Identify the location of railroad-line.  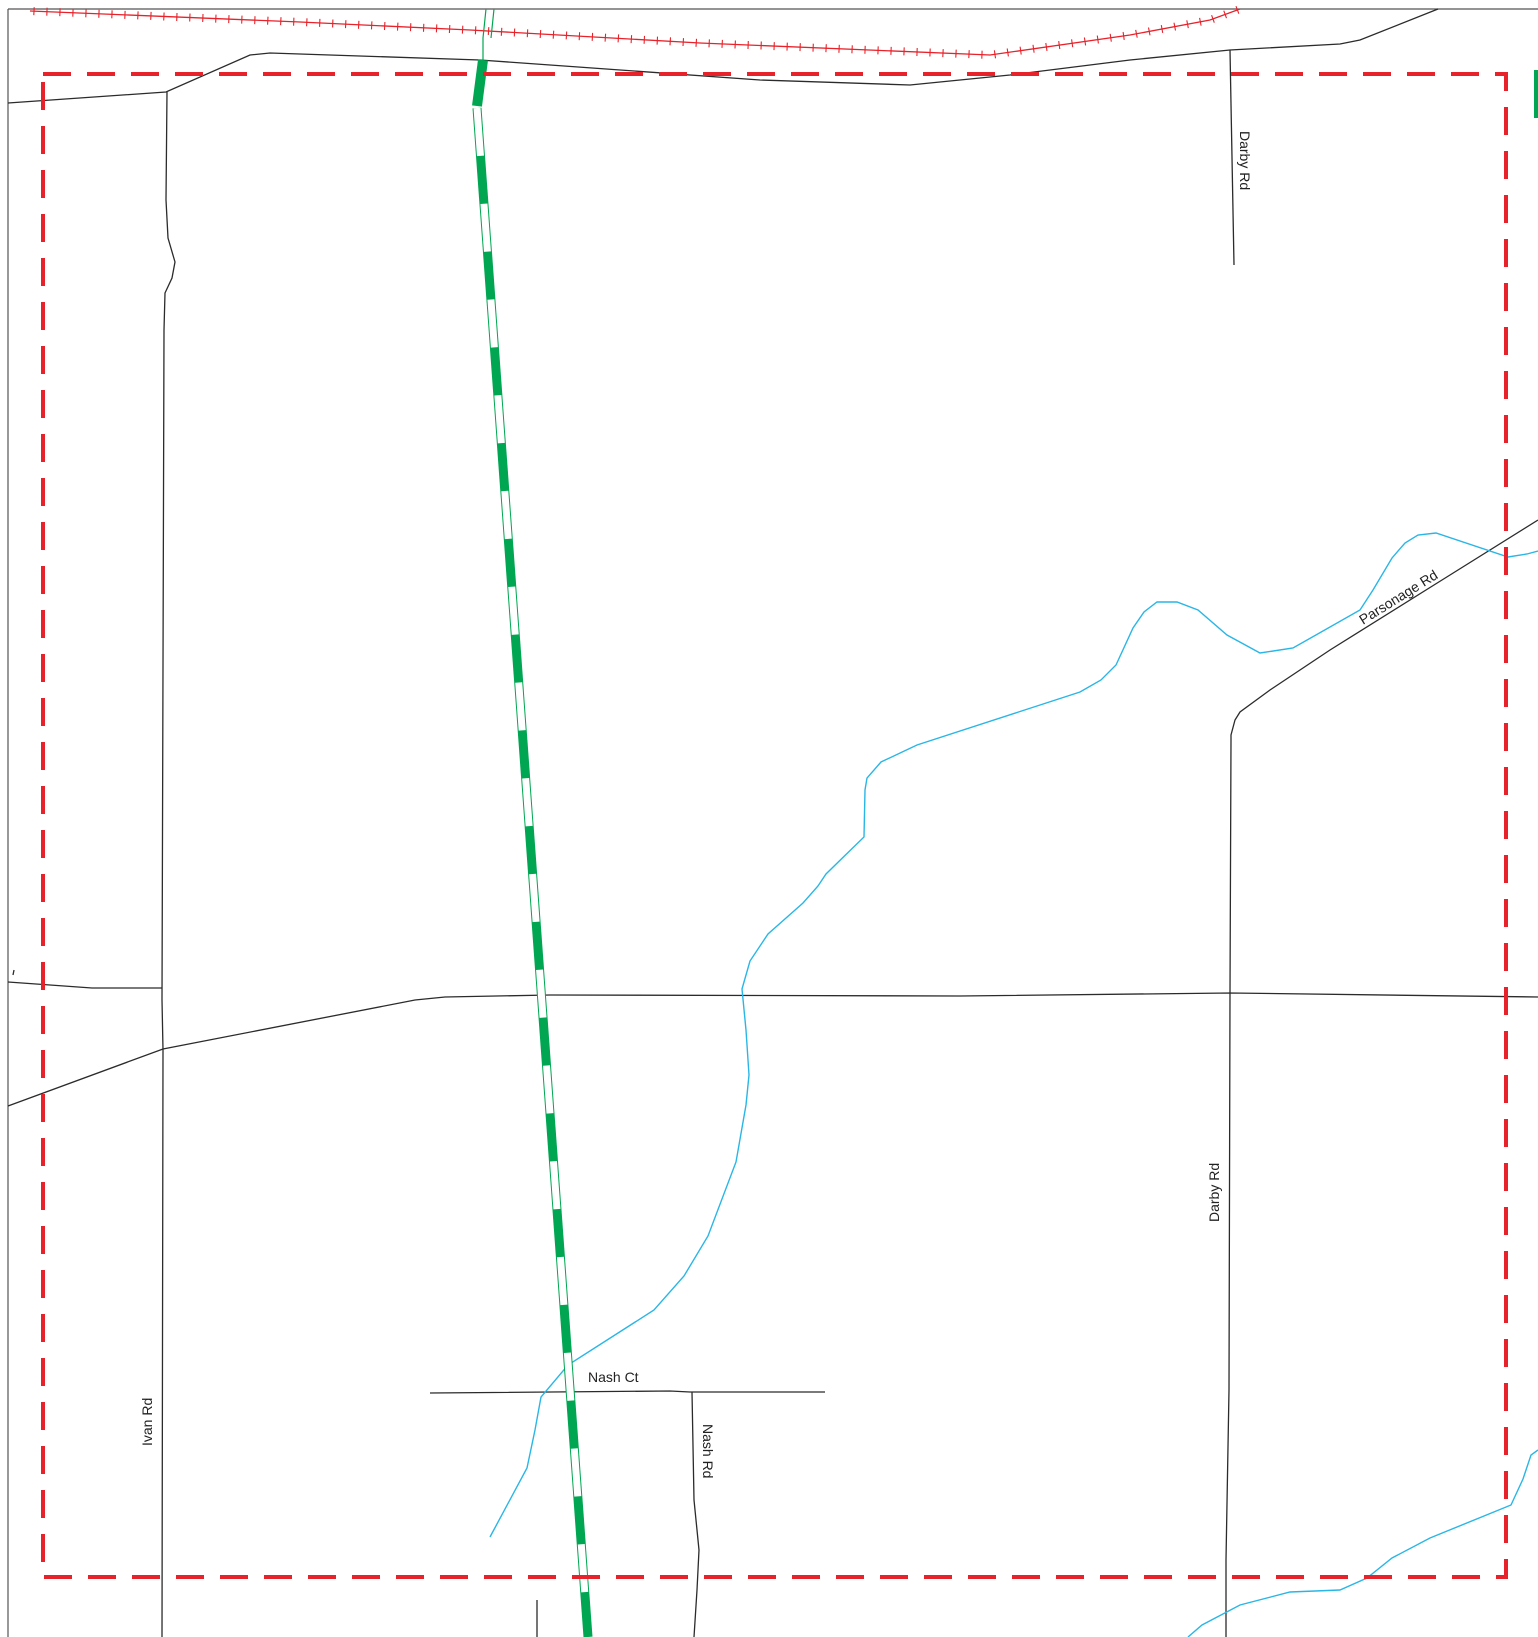
(635, 32).